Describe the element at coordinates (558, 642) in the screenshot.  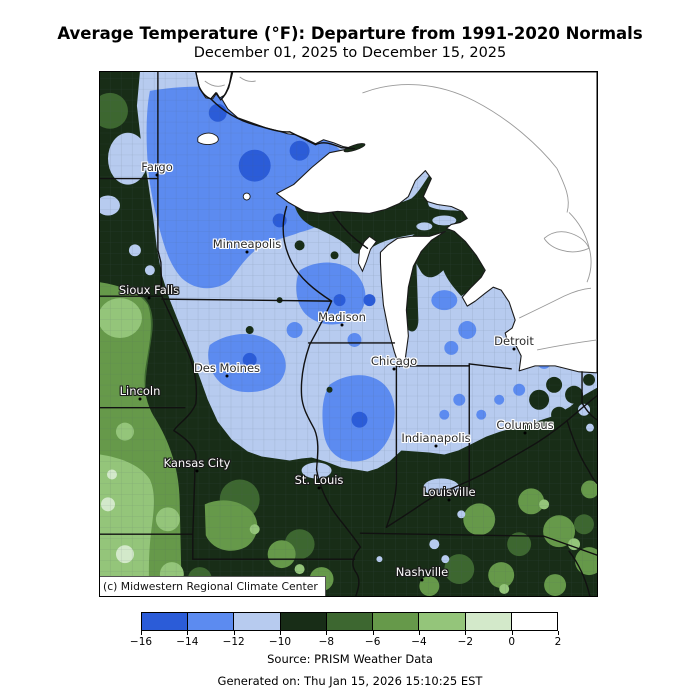
I see `colorbar-tick-label-9: 2` at that location.